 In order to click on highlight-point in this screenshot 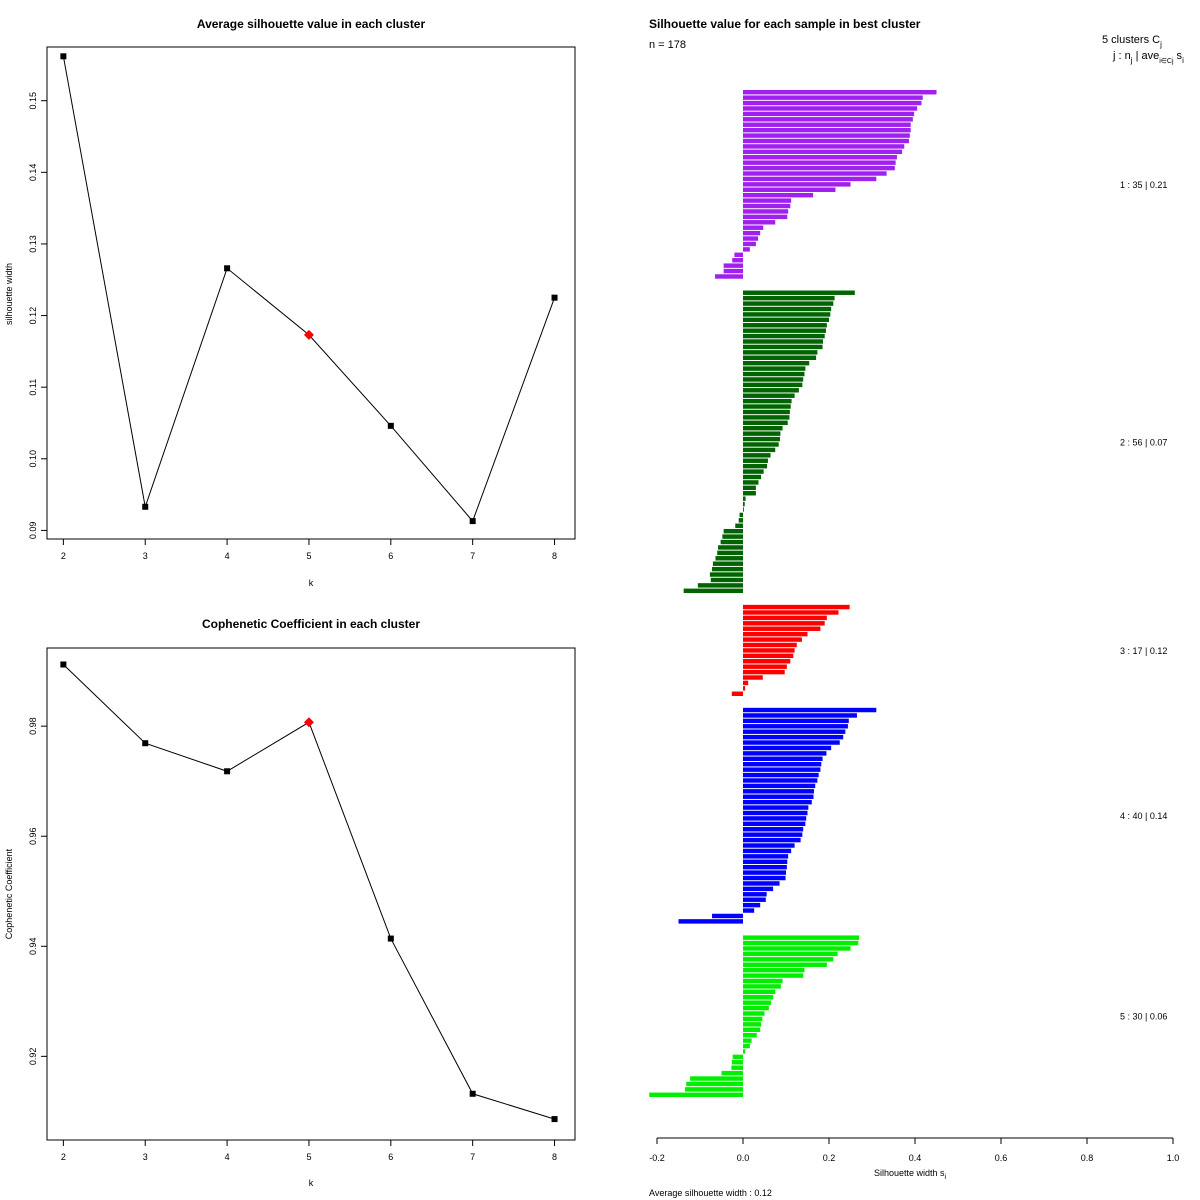, I will do `click(308, 334)`.